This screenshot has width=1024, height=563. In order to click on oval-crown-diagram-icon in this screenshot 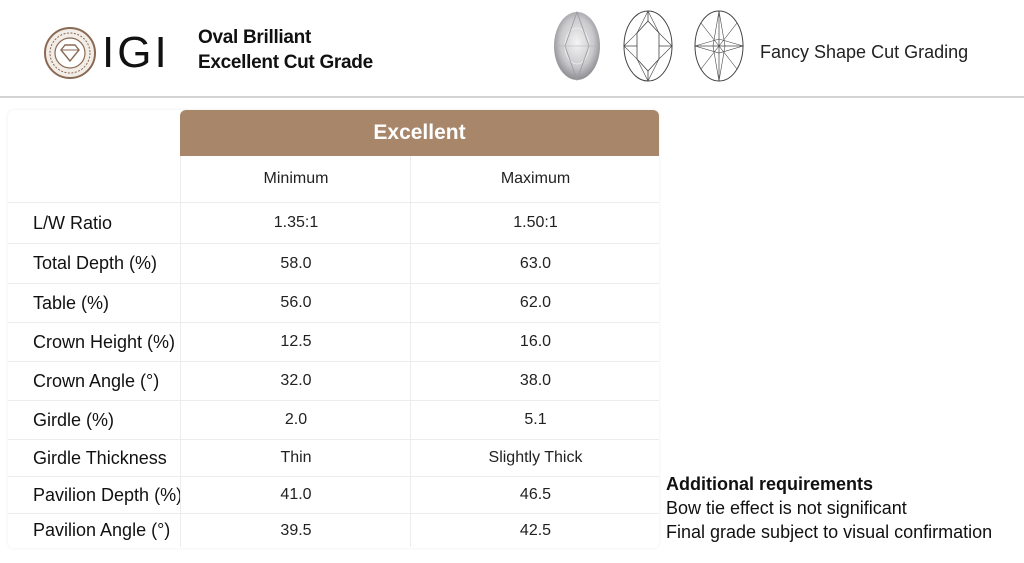, I will do `click(648, 46)`.